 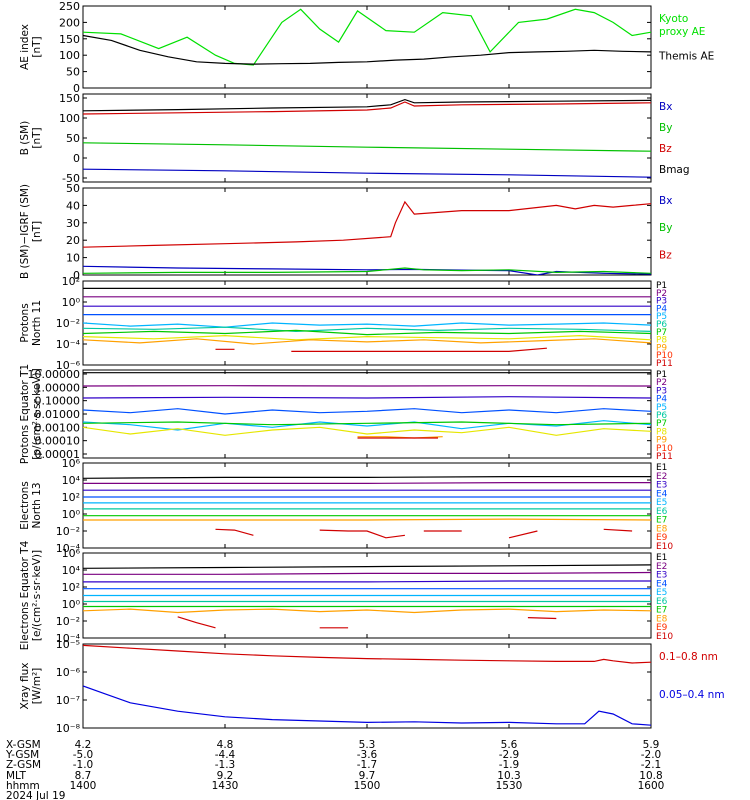 What do you see at coordinates (367, 37) in the screenshot?
I see `series-line-kyoto-proxy-ae` at bounding box center [367, 37].